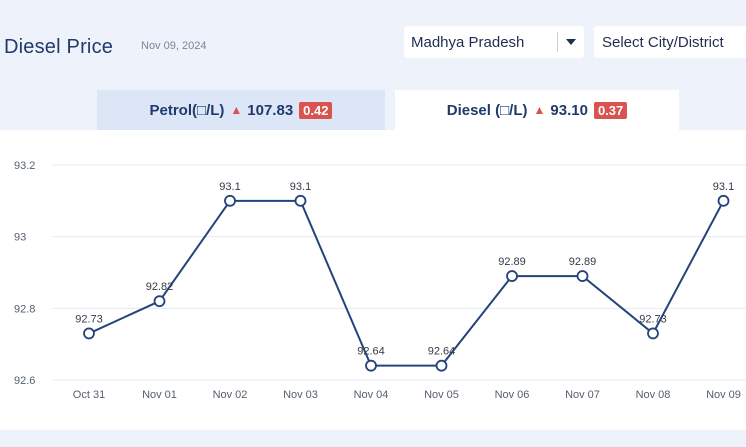 This screenshot has height=447, width=746. Describe the element at coordinates (230, 395) in the screenshot. I see `x-tick-label: Nov 02` at that location.